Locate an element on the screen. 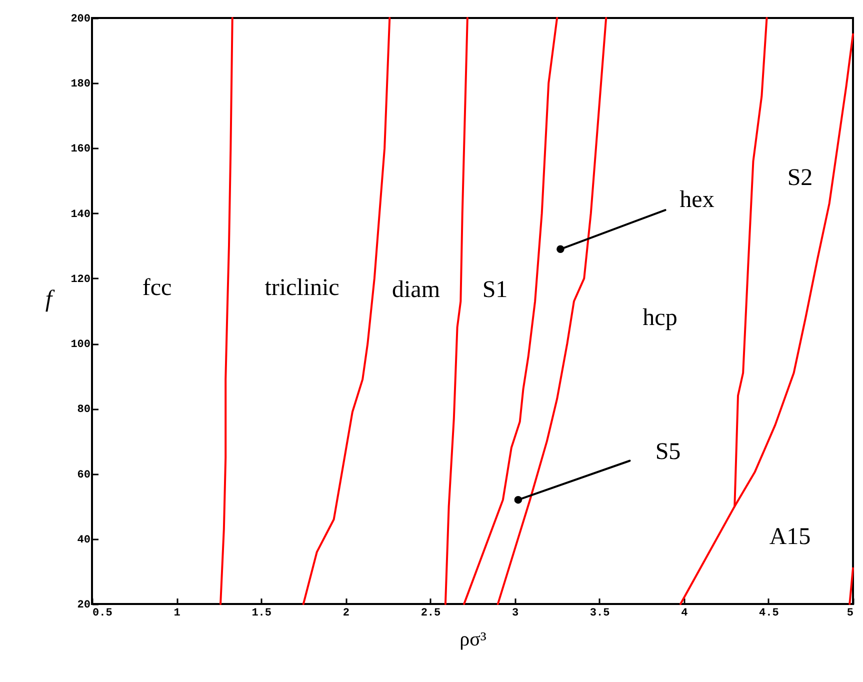 The height and width of the screenshot is (682, 863). x-tick-label: 4 is located at coordinates (684, 614).